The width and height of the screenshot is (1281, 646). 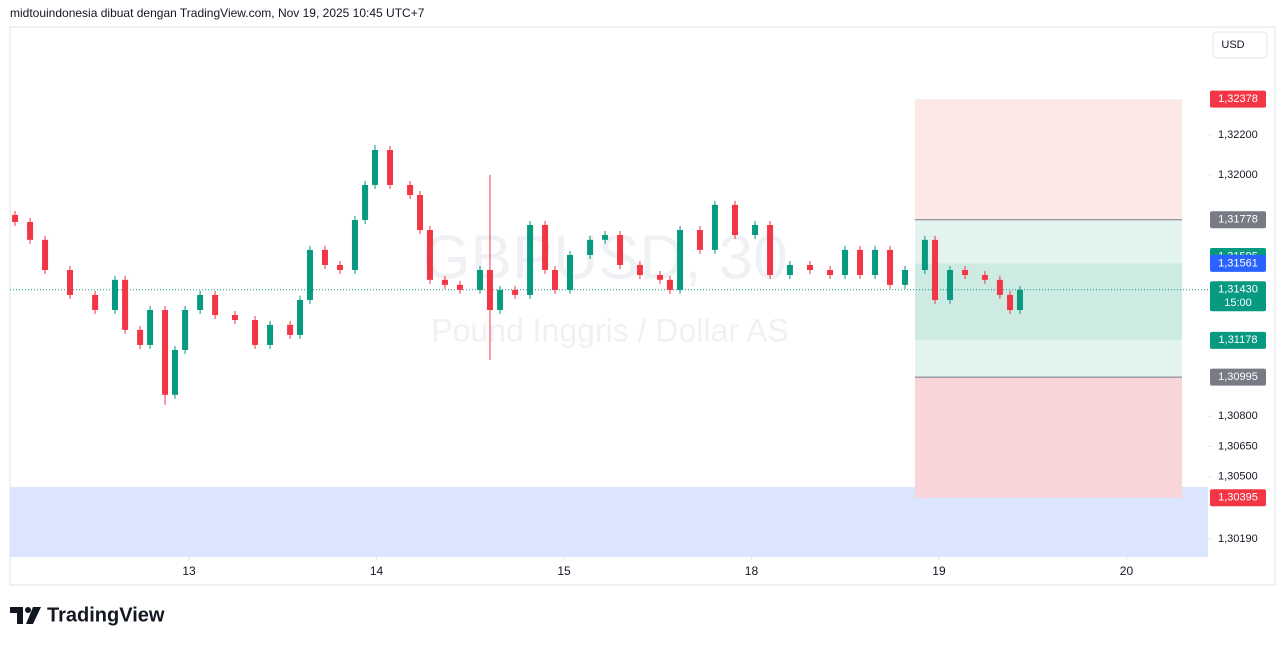 I want to click on edge-tag-label: 1,32378, so click(x=1238, y=99).